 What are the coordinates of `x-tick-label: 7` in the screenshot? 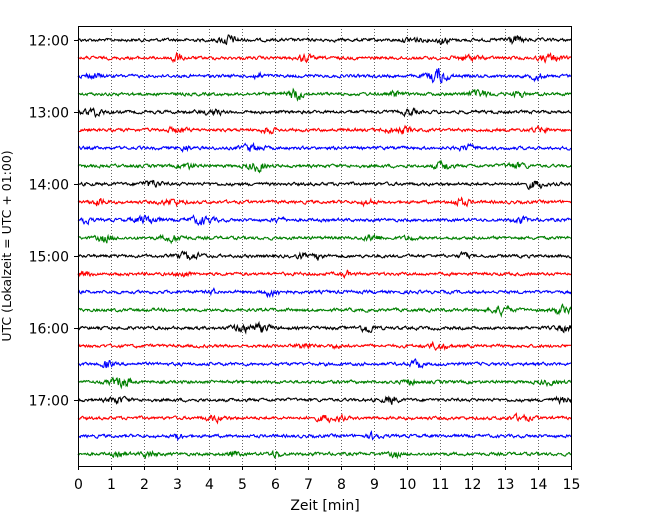 It's located at (308, 485).